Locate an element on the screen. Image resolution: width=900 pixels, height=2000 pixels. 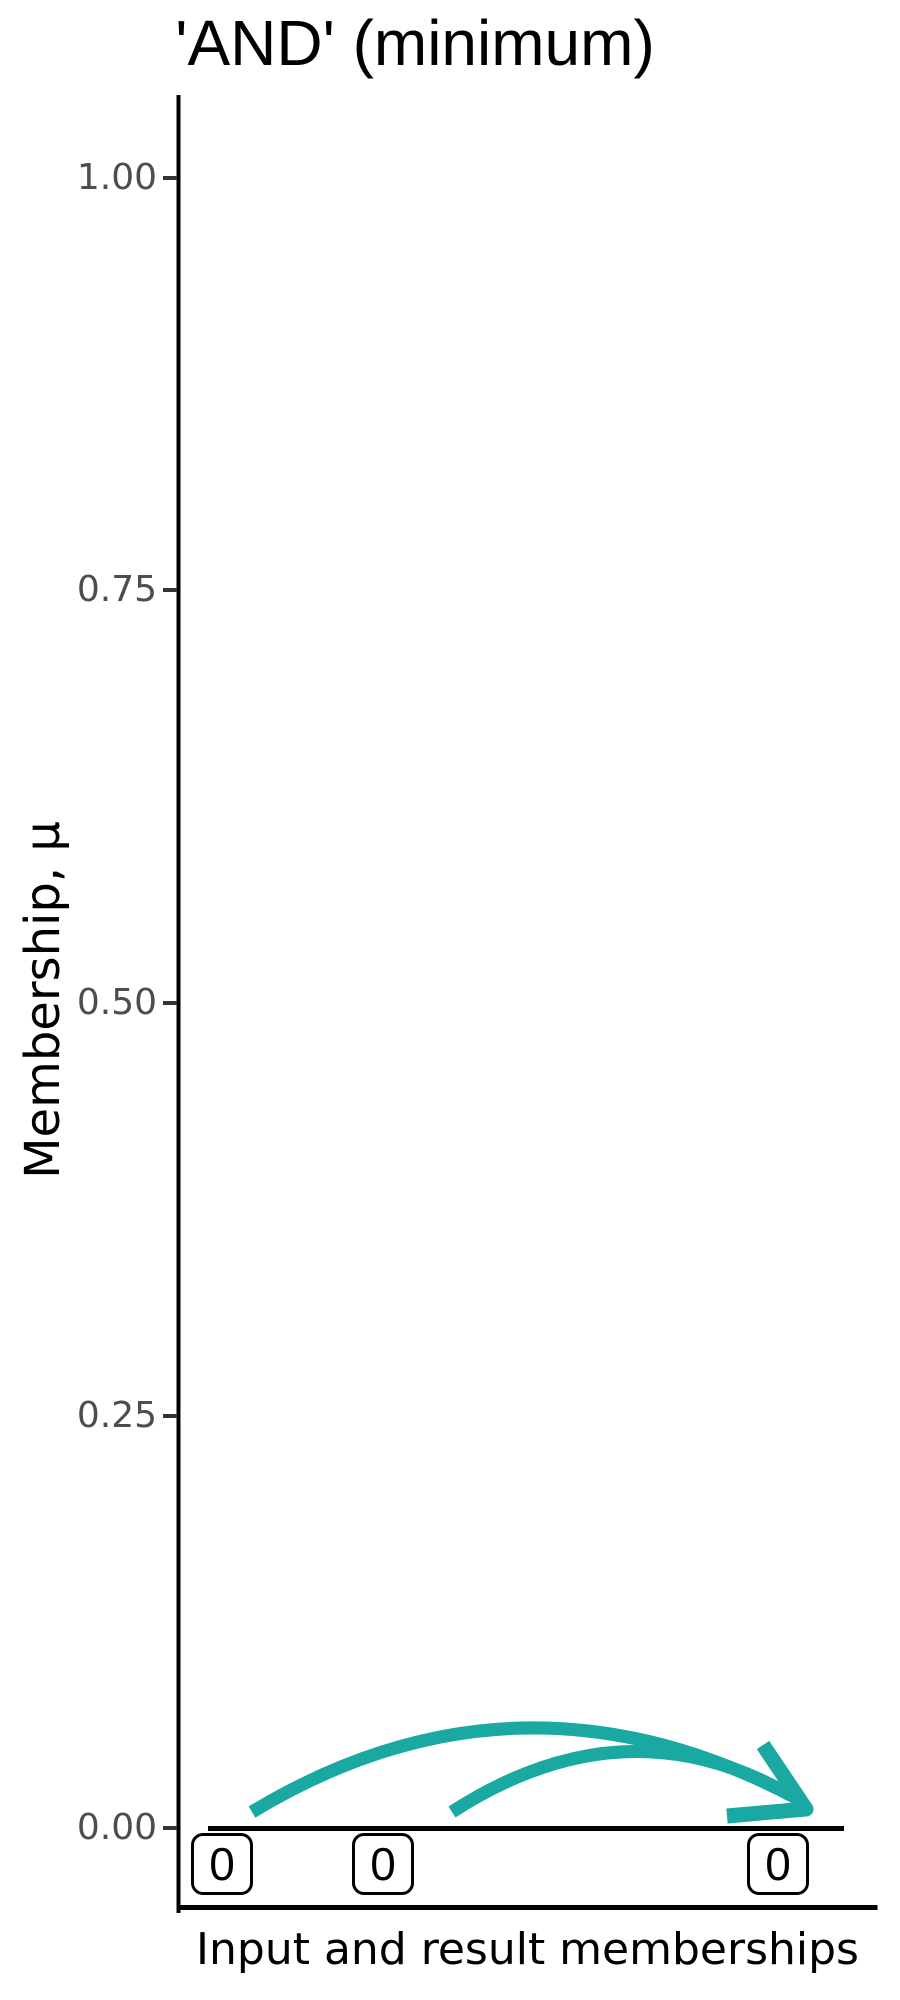
chart-title: 'AND' (minimum) is located at coordinates (415, 43).